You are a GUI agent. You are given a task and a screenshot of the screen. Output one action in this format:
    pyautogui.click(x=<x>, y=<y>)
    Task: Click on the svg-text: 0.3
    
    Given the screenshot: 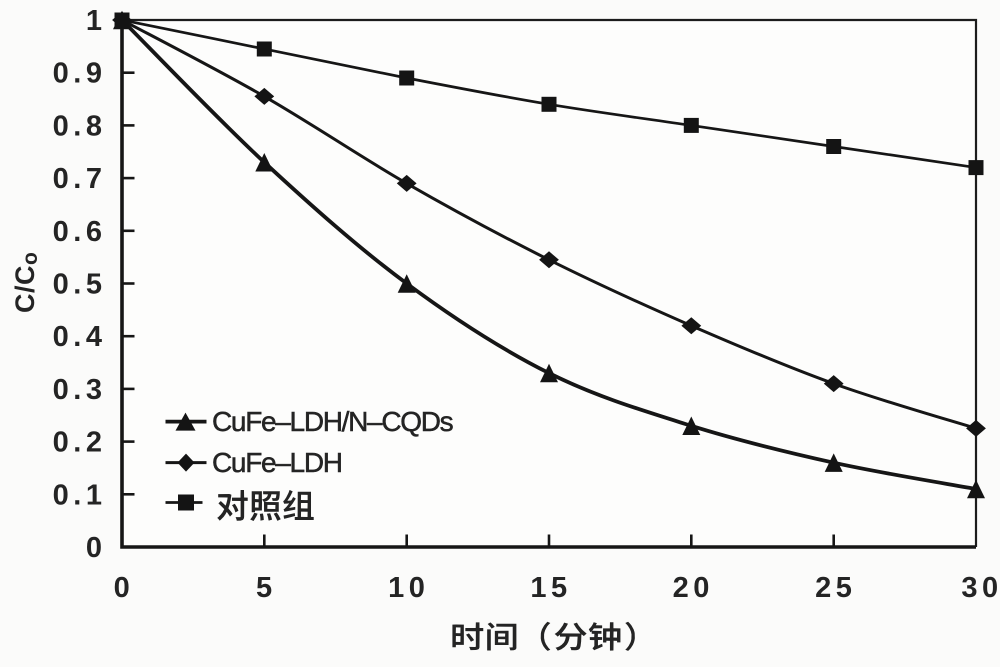 What is the action you would take?
    pyautogui.click(x=80, y=390)
    